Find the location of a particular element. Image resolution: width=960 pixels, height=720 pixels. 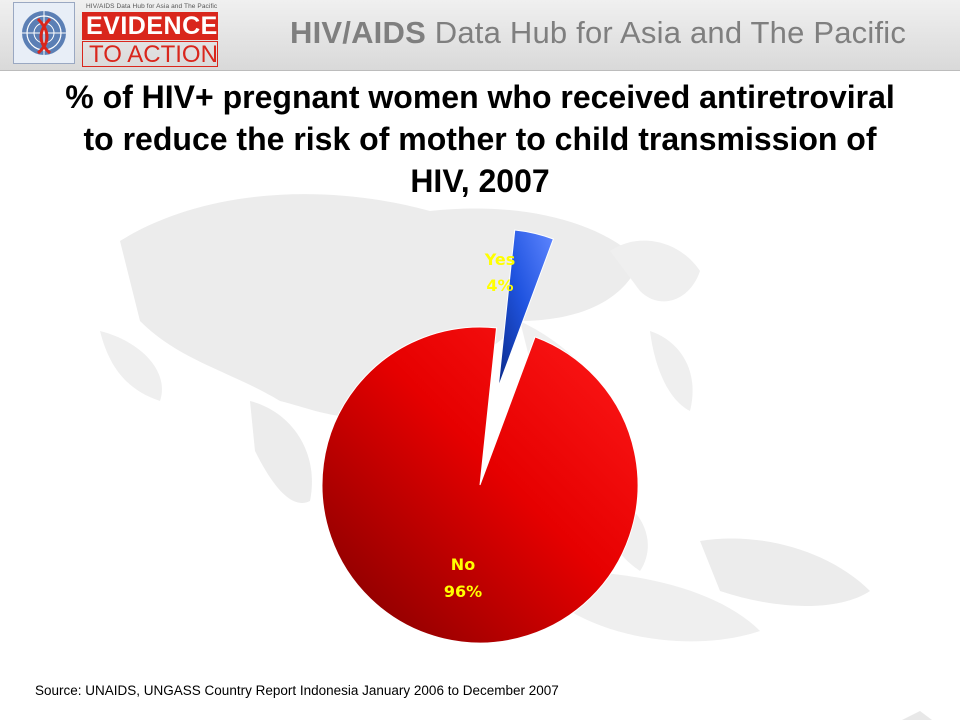

banner-title-bold: HIV/AIDS is located at coordinates (358, 32).